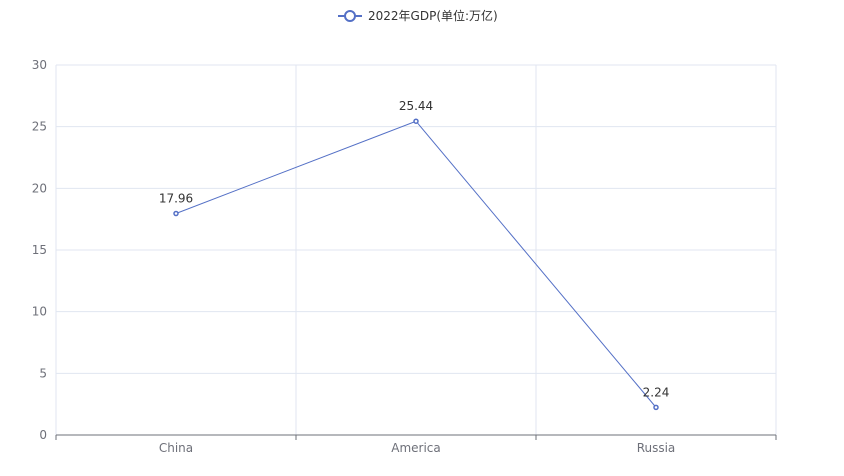 The width and height of the screenshot is (844, 476). Describe the element at coordinates (43, 435) in the screenshot. I see `y-tick-label: 0` at that location.